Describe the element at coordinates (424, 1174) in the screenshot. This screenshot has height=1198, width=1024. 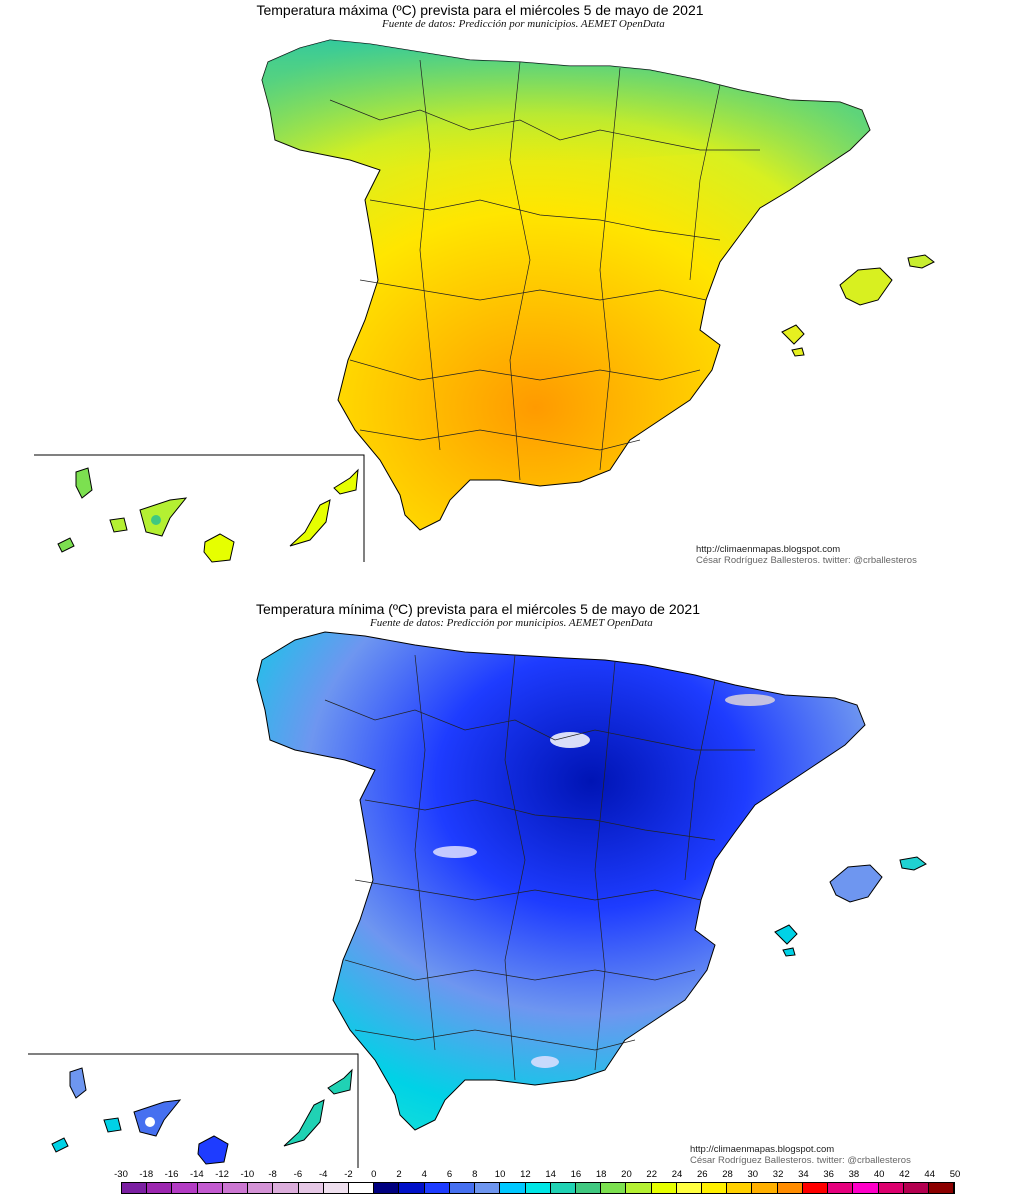
I see `legend-tick-label: 4` at that location.